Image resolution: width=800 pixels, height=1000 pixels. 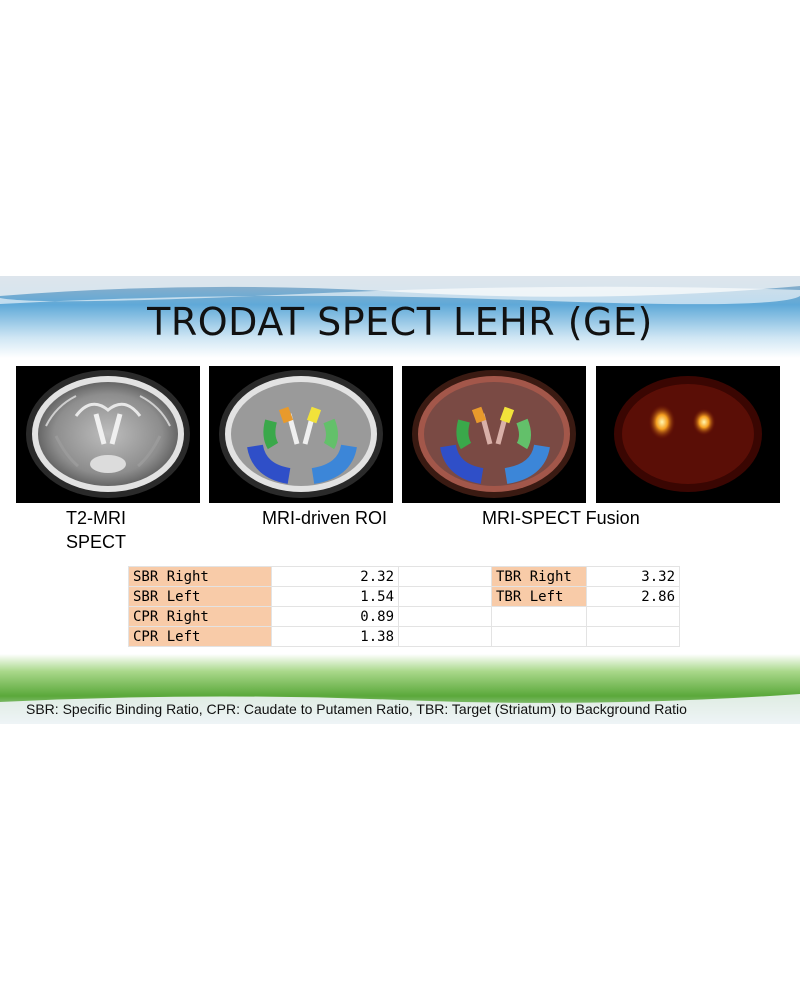 What do you see at coordinates (200, 596) in the screenshot?
I see `row-label: SBR Left` at bounding box center [200, 596].